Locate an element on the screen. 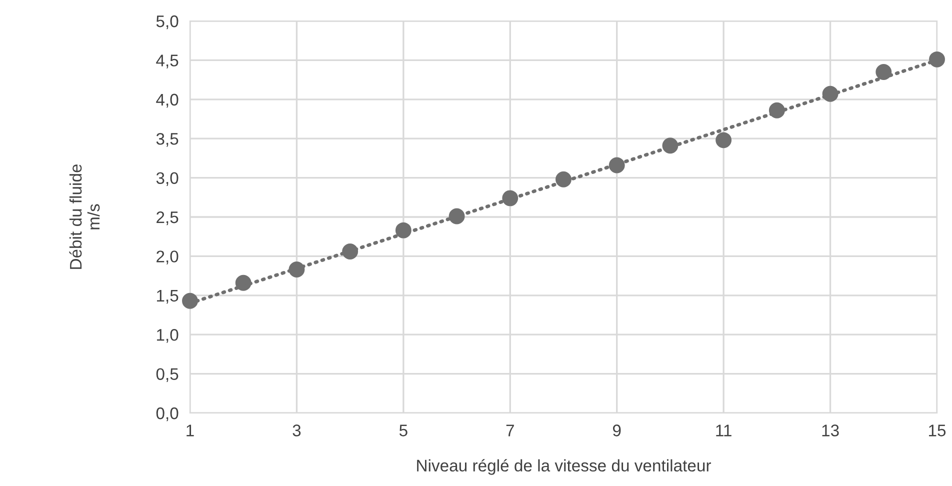 The image size is (952, 486). x-tick-label: 11 is located at coordinates (724, 430).